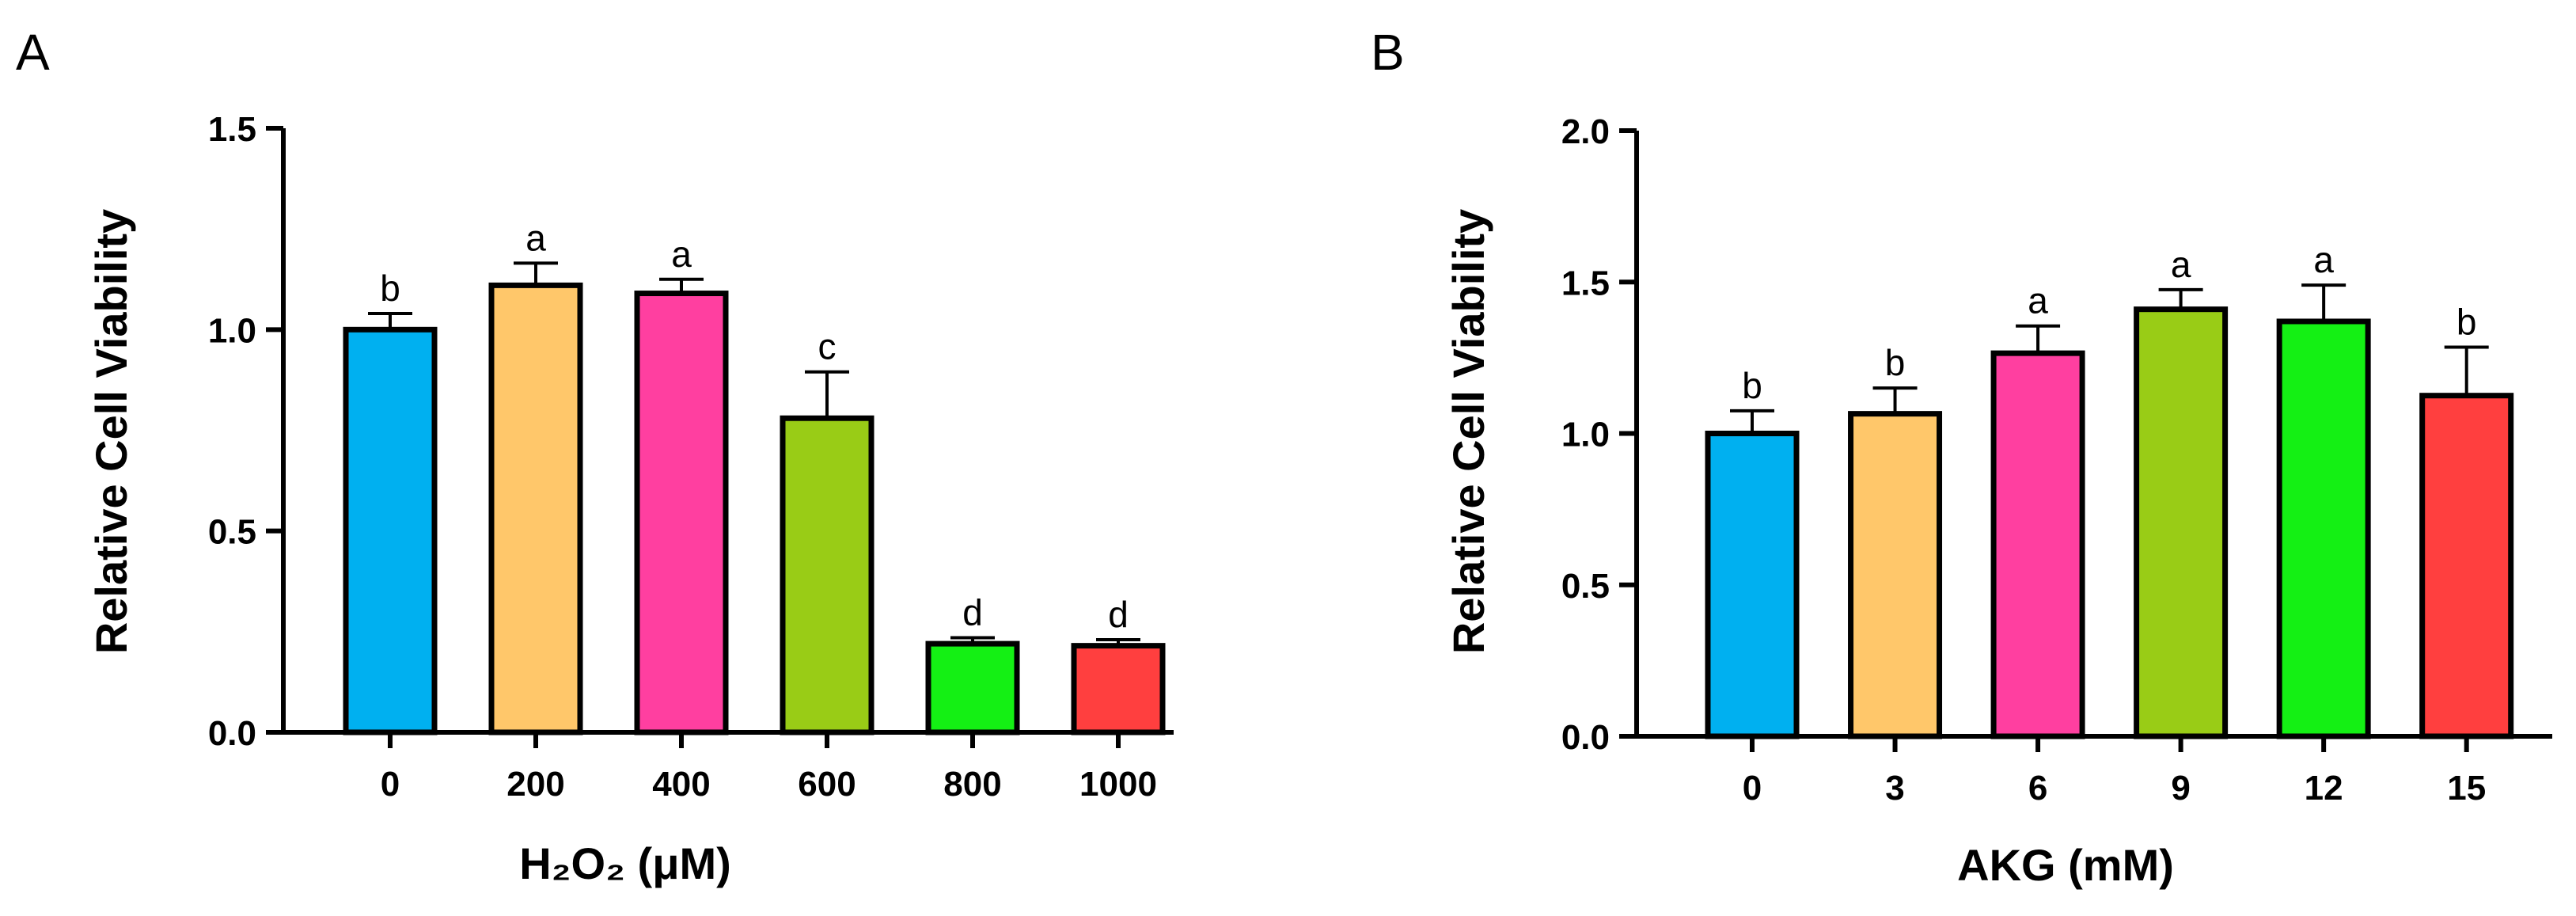 The width and height of the screenshot is (2576, 916). Describe the element at coordinates (625, 863) in the screenshot. I see `x-axis-title-a: H₂O₂ (μM)` at that location.